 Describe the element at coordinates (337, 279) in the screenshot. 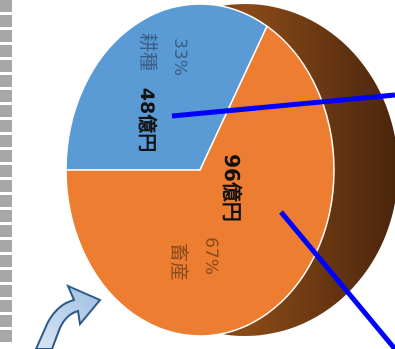

I see `leader-line-chikusan` at that location.